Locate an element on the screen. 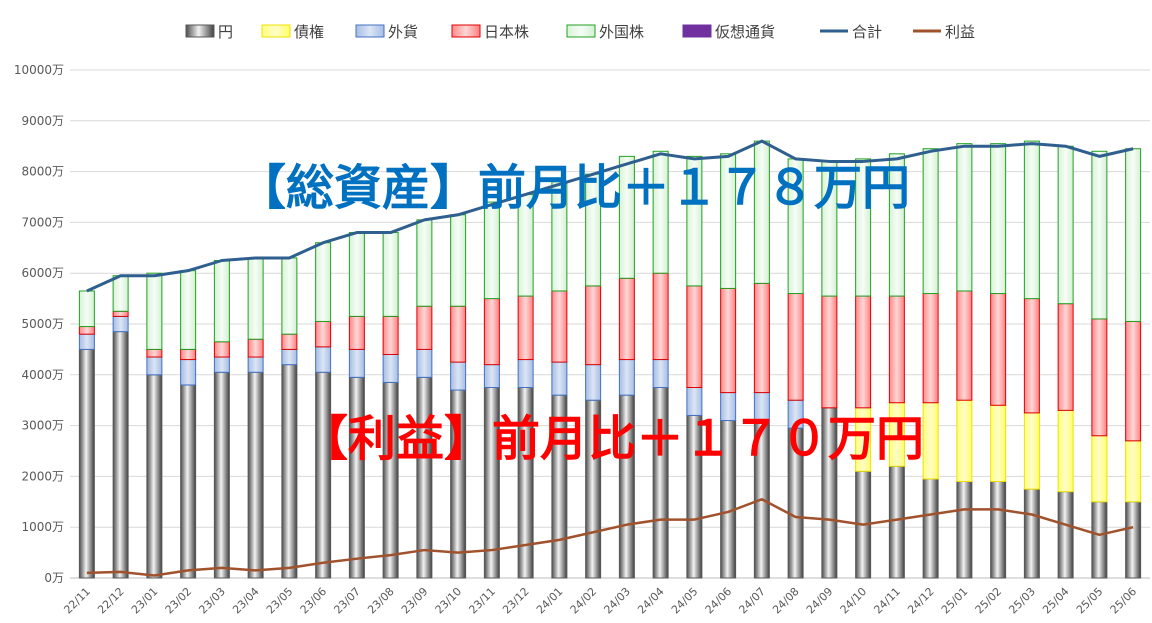 The image size is (1152, 623). y-tick-label: 3000万 is located at coordinates (42, 426).